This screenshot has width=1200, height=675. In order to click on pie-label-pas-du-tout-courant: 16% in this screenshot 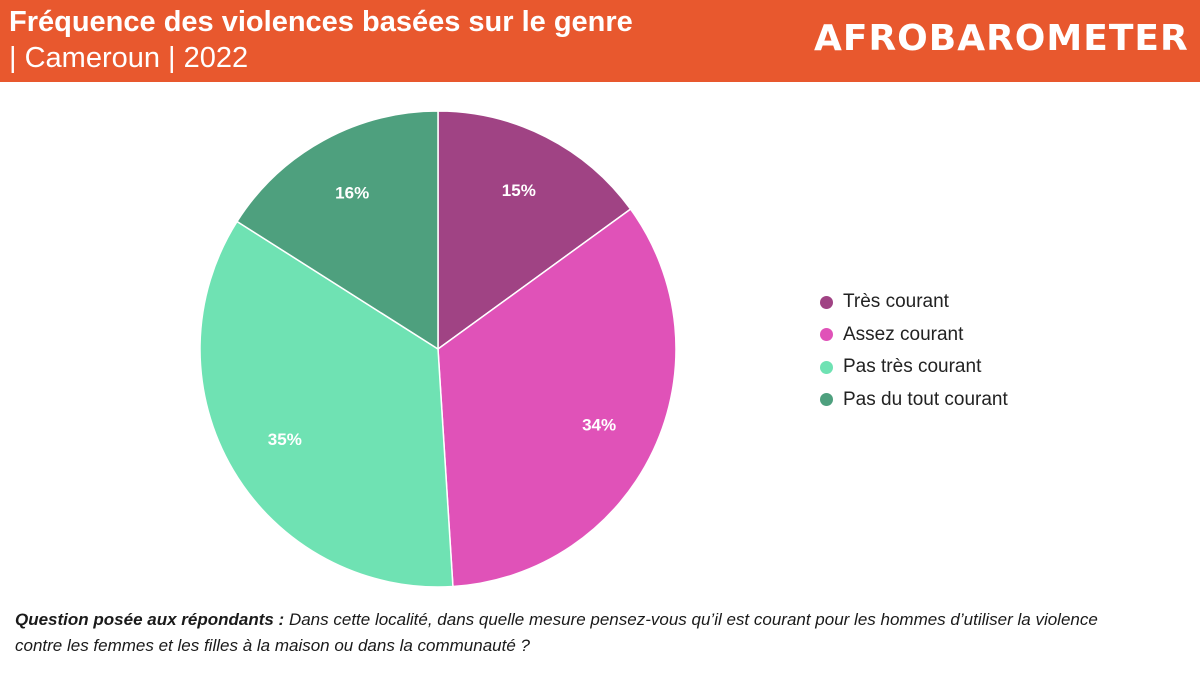, I will do `click(352, 193)`.